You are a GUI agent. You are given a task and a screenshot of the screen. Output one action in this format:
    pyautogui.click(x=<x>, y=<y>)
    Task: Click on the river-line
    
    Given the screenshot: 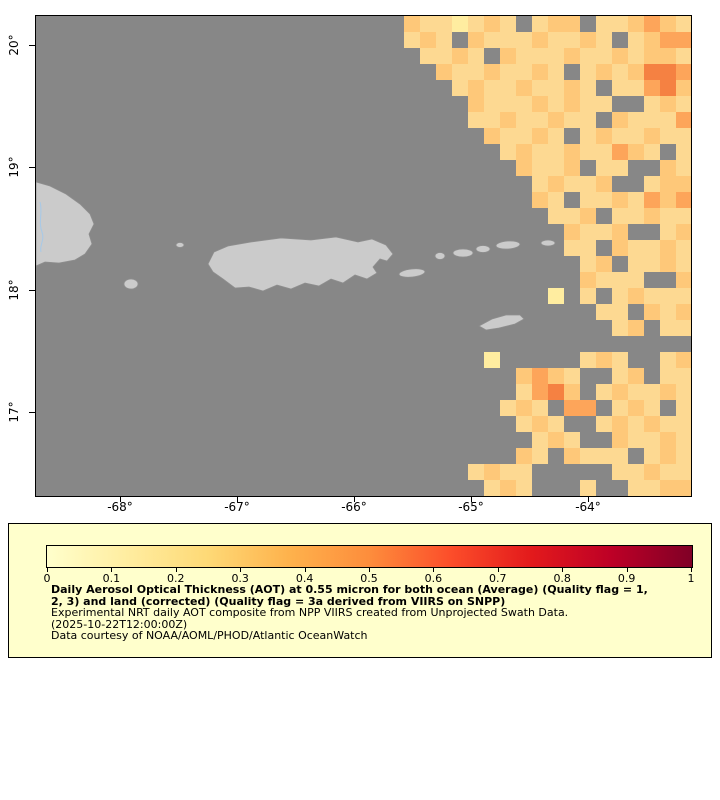 What is the action you would take?
    pyautogui.click(x=41, y=227)
    